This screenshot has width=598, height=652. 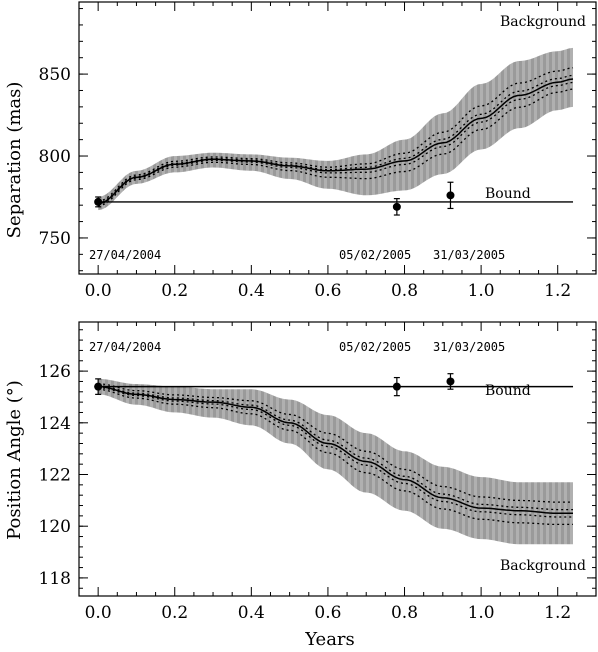 I want to click on svg-text: Position Angle (°), so click(x=14, y=460).